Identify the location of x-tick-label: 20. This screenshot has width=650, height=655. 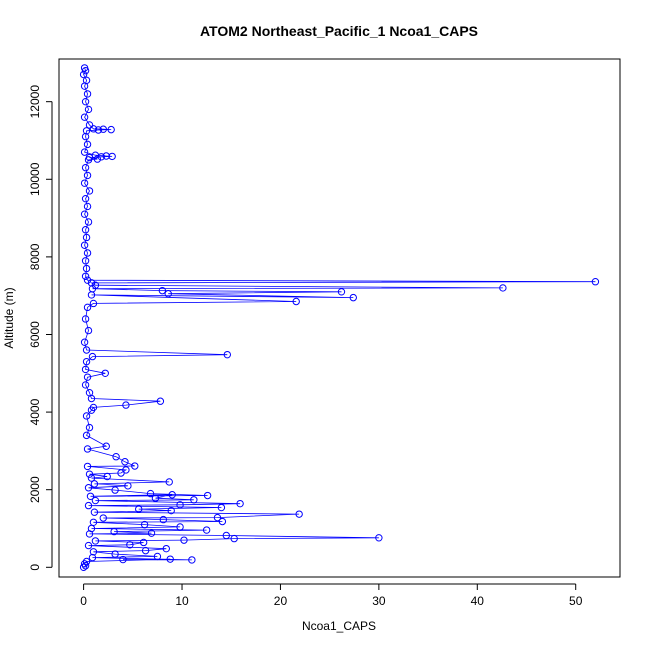
(281, 601).